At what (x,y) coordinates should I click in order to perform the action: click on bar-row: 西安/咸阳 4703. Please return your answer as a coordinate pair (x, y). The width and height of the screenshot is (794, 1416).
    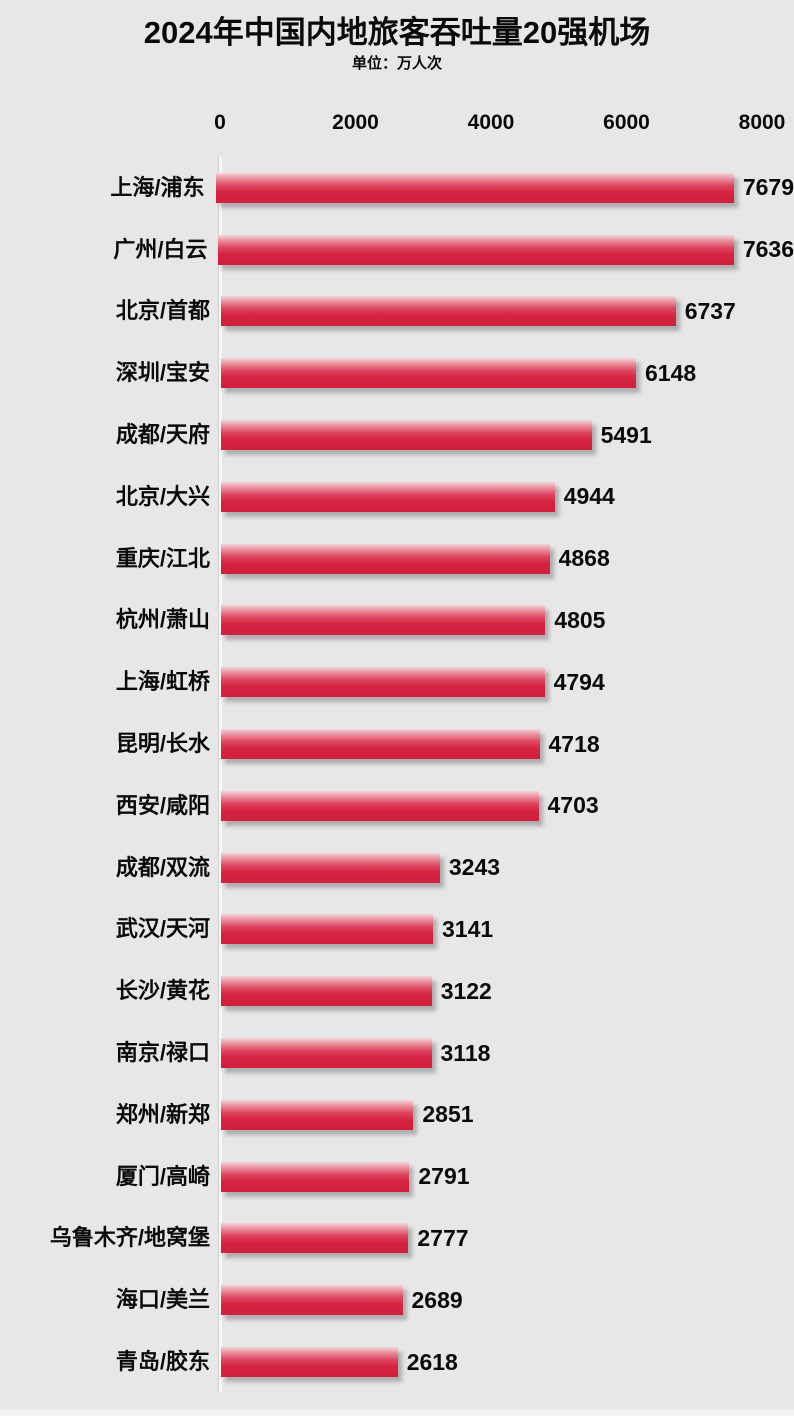
    Looking at the image, I should click on (397, 806).